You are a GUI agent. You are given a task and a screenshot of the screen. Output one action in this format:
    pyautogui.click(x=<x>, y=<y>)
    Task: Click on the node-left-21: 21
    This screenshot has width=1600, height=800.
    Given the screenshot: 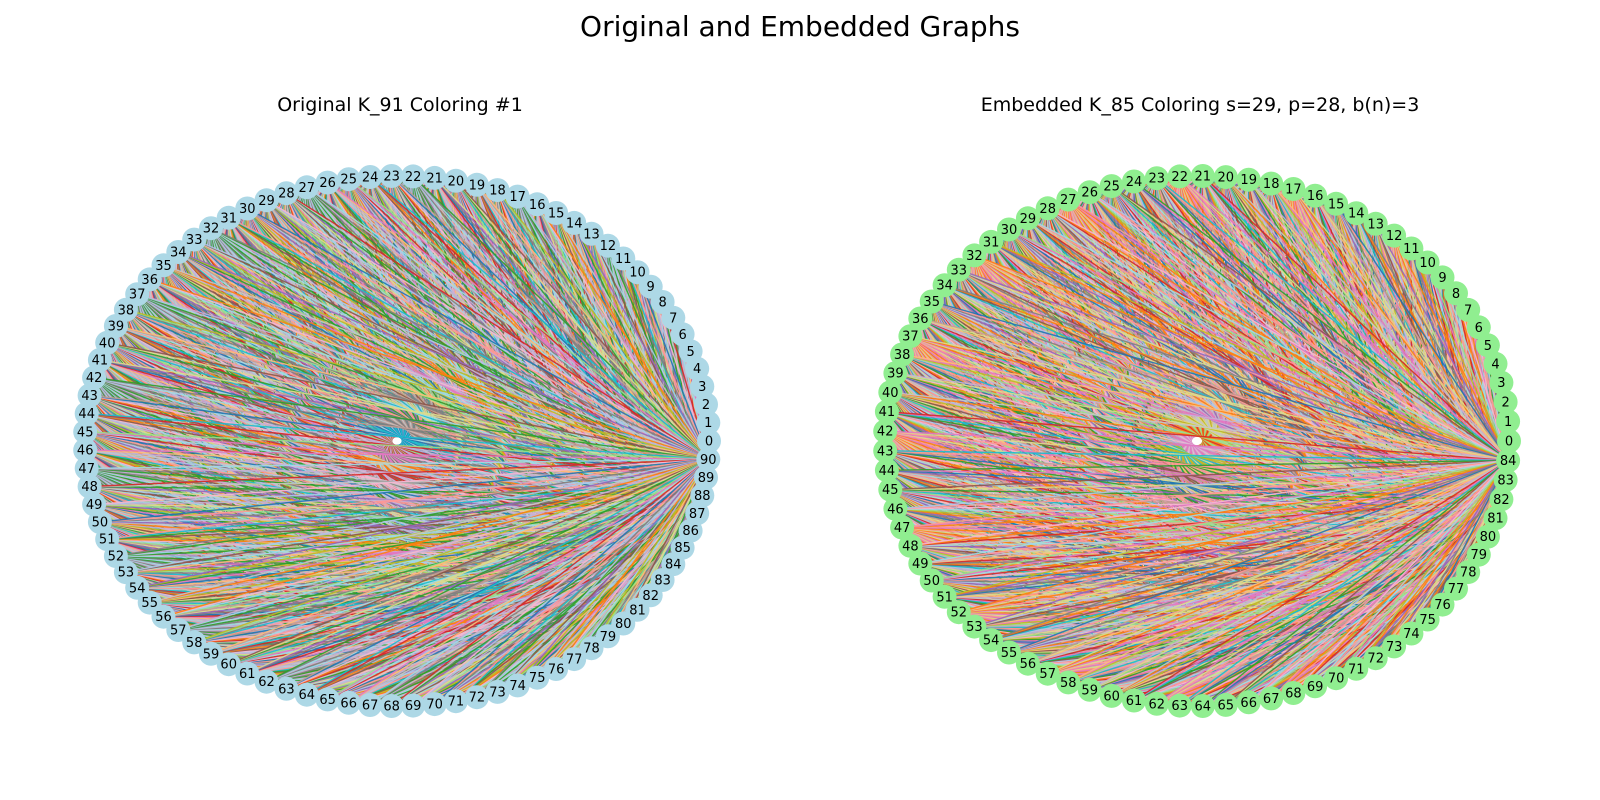 What is the action you would take?
    pyautogui.click(x=434, y=177)
    